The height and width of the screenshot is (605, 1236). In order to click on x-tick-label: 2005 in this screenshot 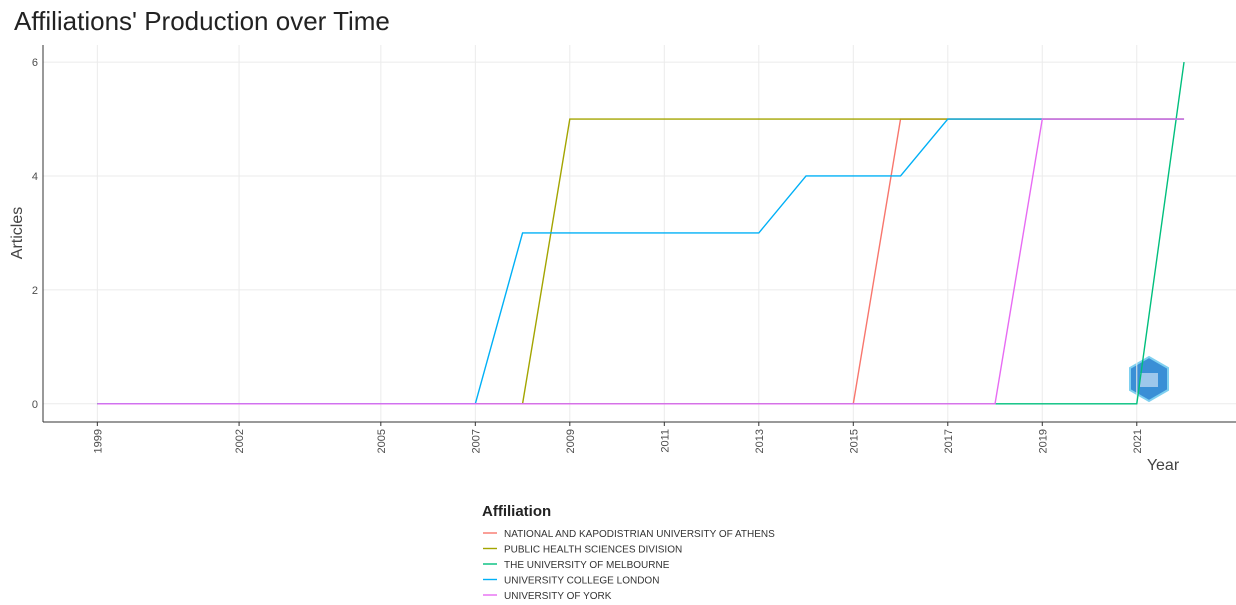, I will do `click(382, 441)`.